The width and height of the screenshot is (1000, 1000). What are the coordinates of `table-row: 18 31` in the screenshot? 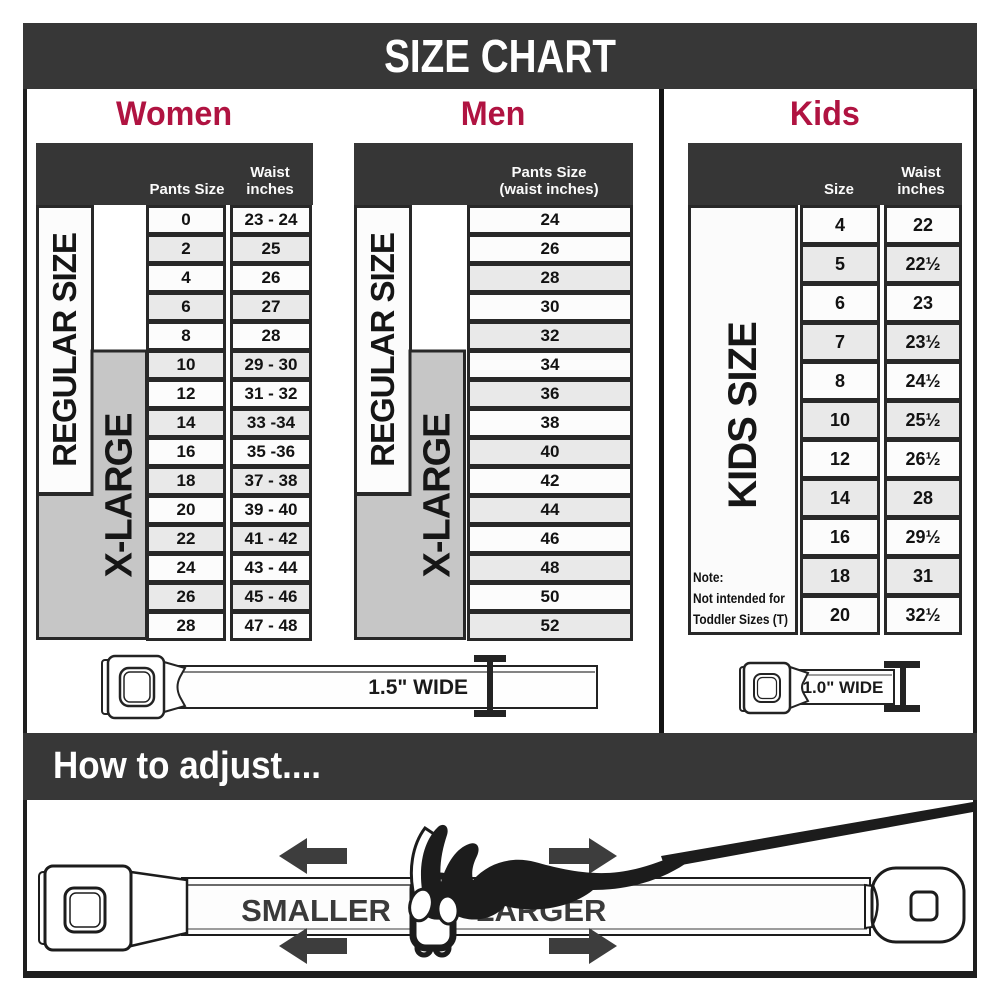 It's located at (881, 576).